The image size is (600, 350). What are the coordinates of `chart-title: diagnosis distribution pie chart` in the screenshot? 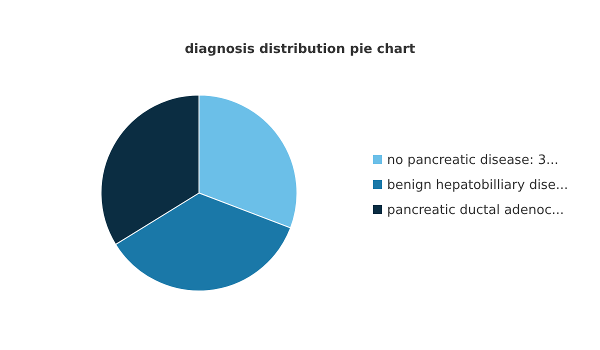 It's located at (300, 49).